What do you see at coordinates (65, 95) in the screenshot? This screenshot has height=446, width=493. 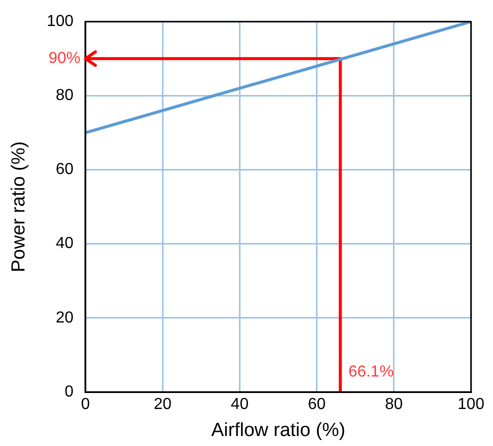 I see `y-tick-label: 80` at bounding box center [65, 95].